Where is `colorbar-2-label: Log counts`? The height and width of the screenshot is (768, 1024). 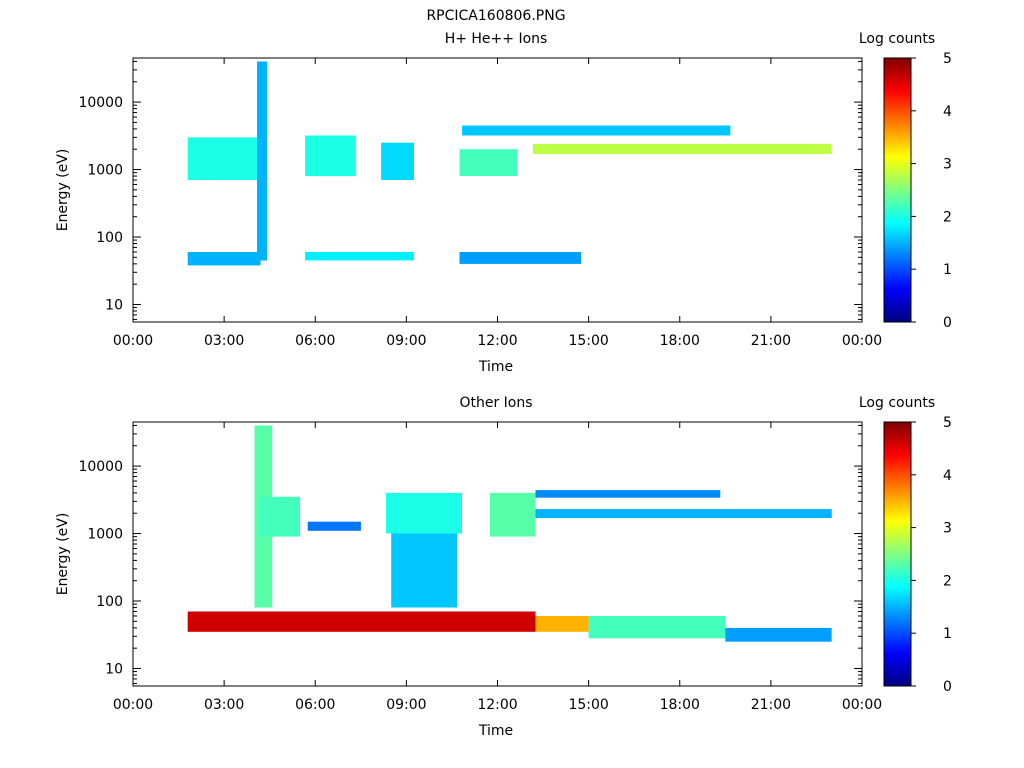 colorbar-2-label: Log counts is located at coordinates (897, 403).